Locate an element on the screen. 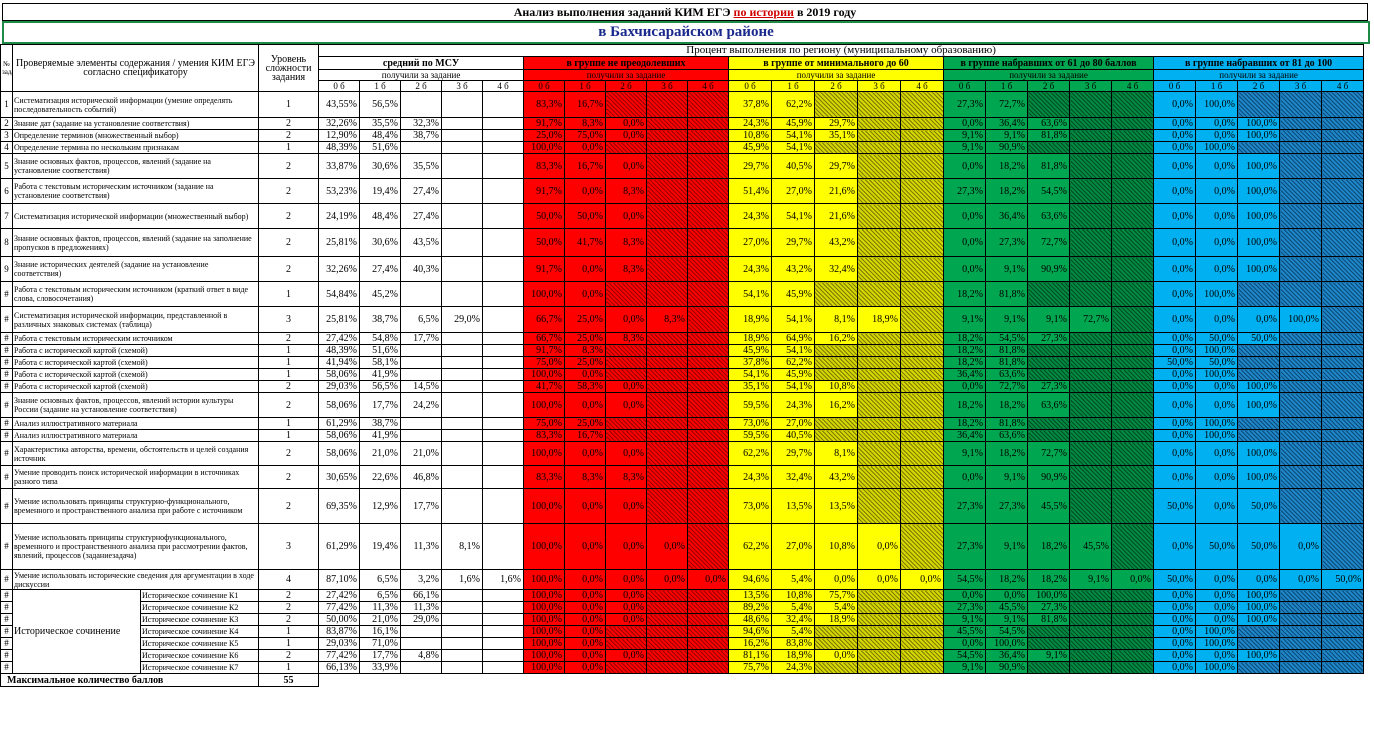  task-number: 3 is located at coordinates (6, 135).